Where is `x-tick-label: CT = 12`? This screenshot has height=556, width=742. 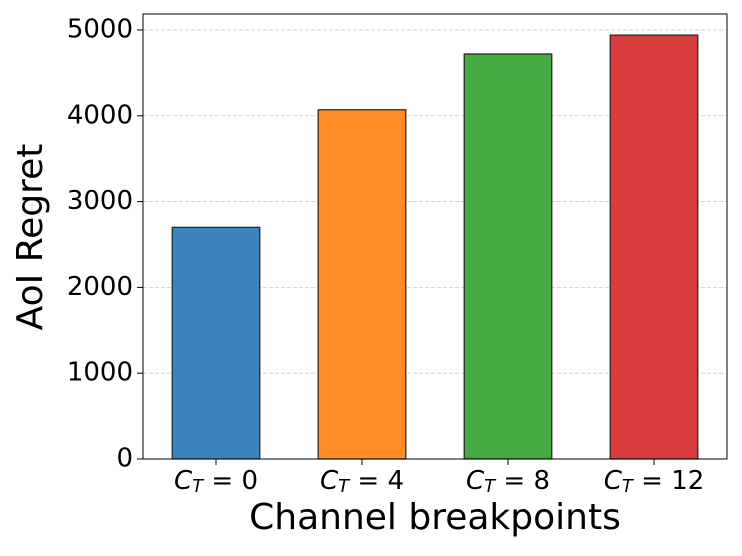
x-tick-label: CT = 12 is located at coordinates (654, 482).